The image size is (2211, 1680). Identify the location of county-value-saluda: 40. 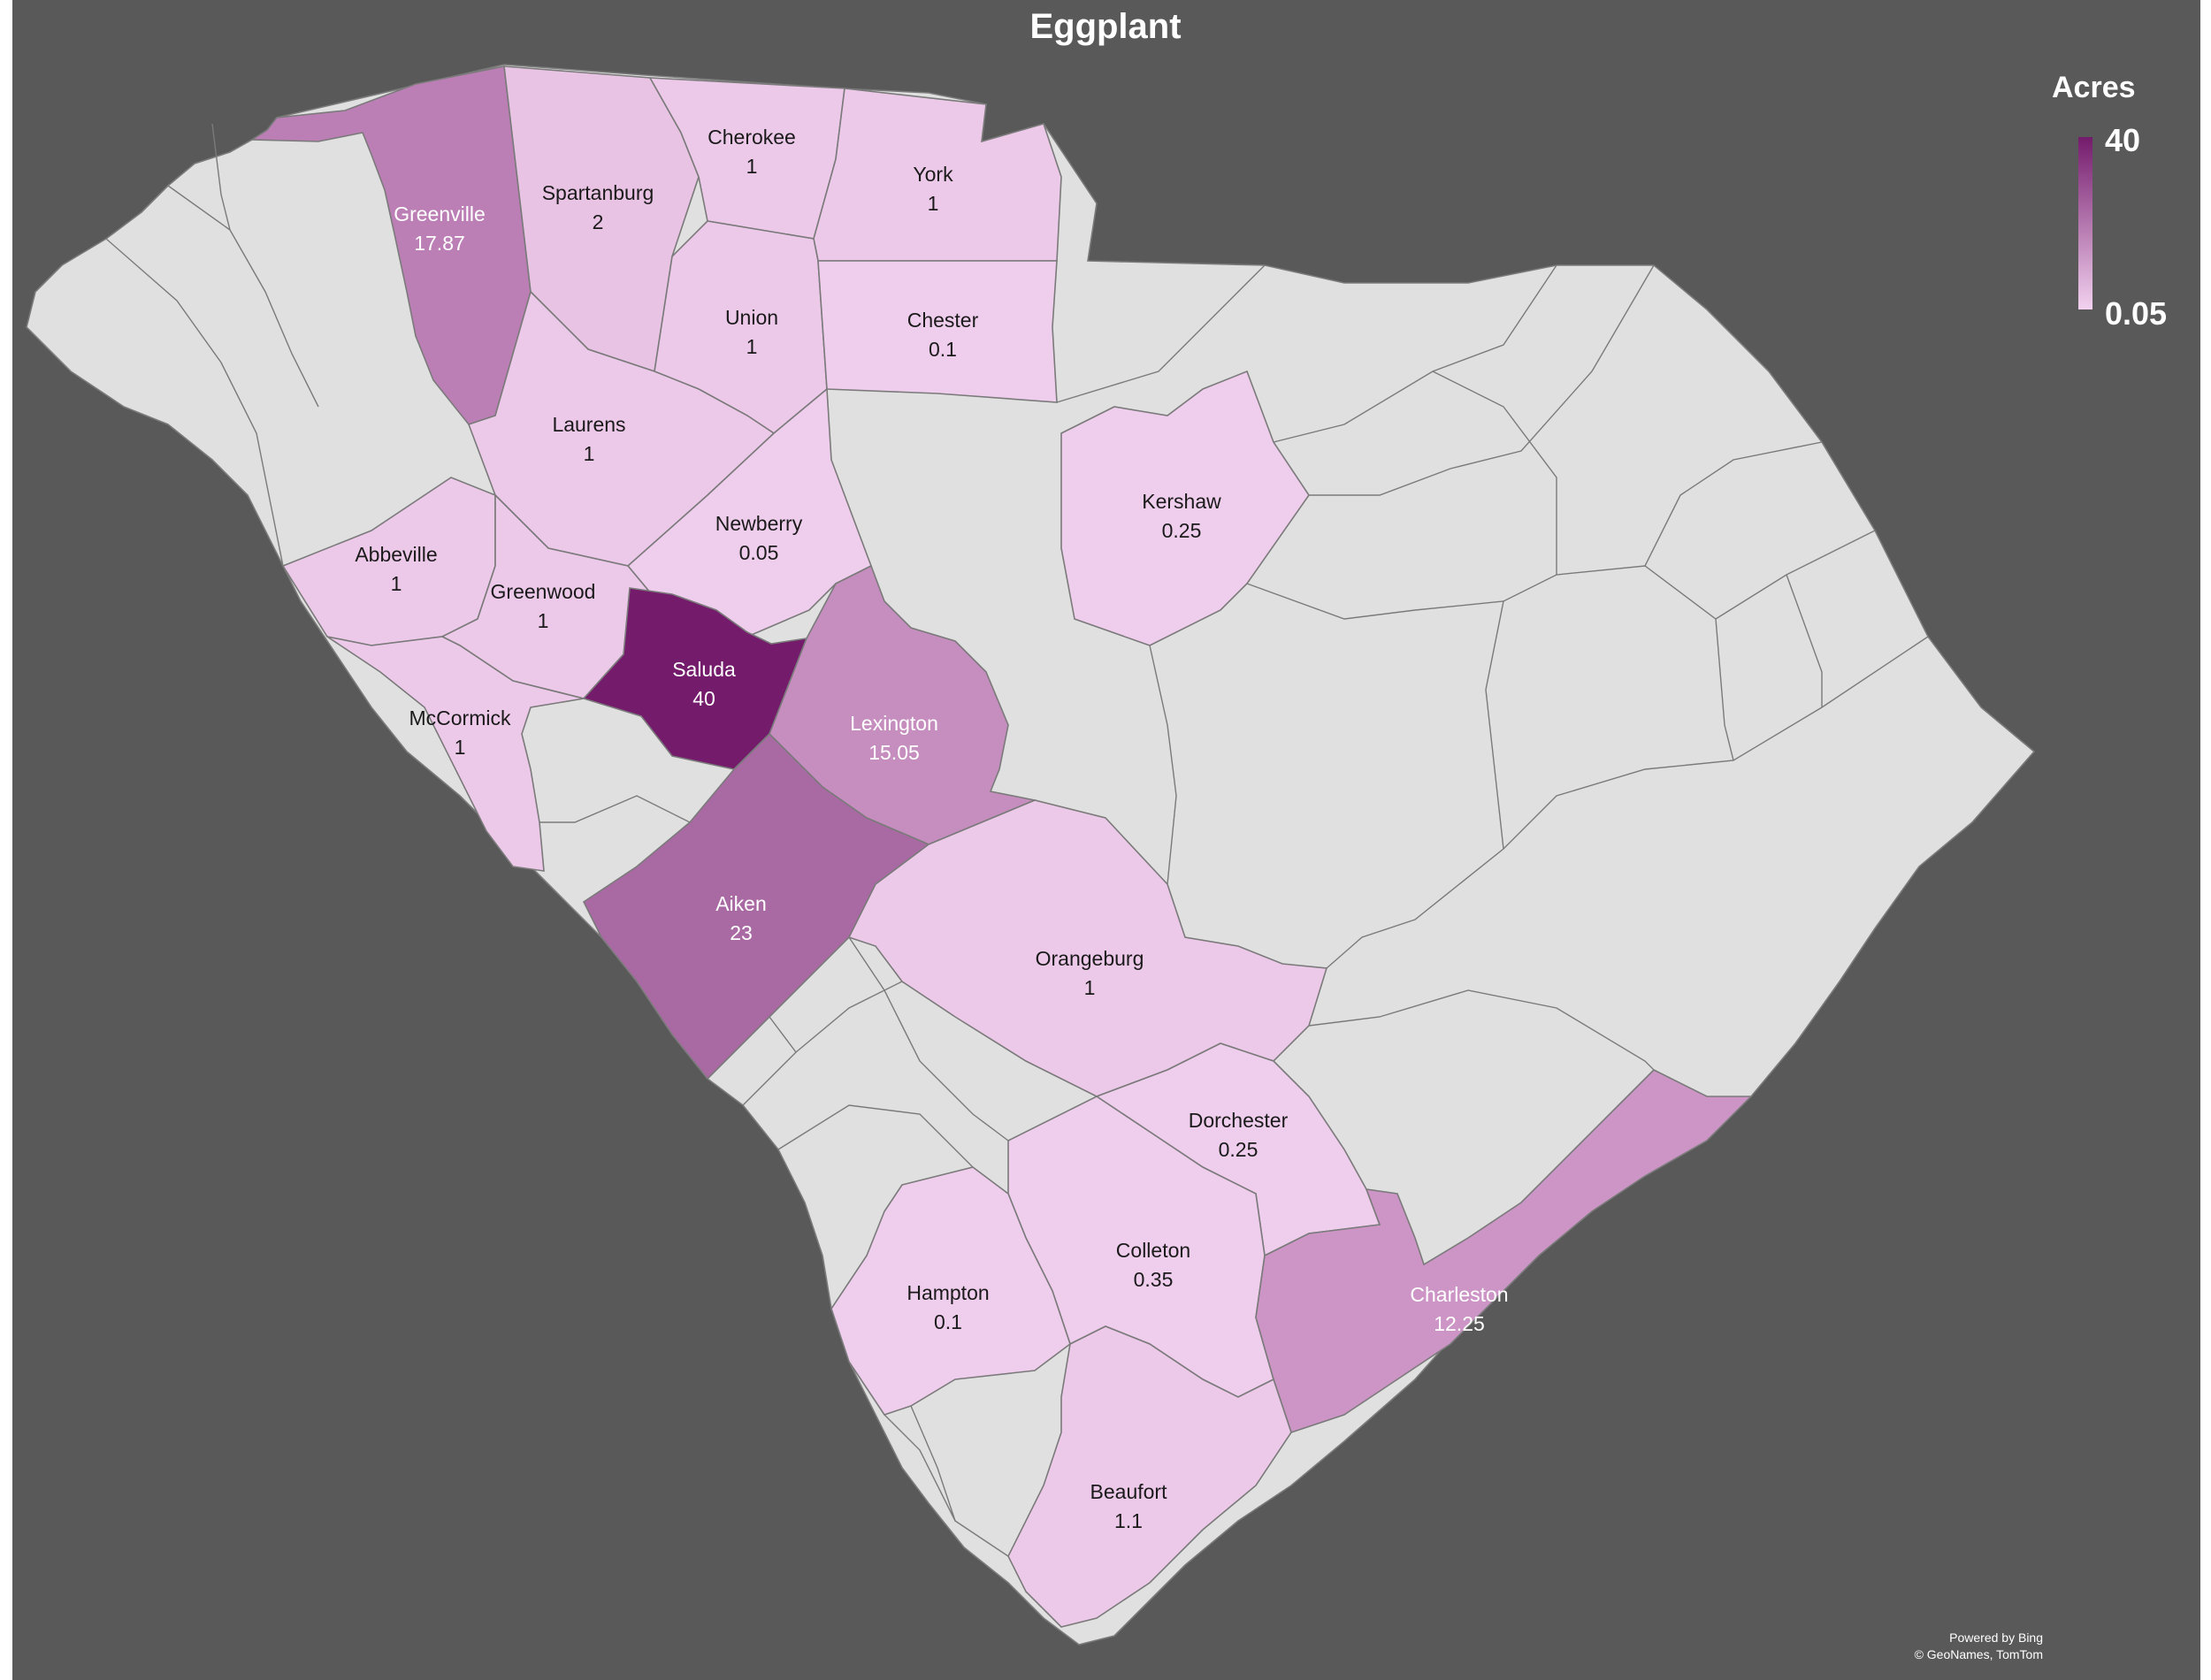
(703, 698).